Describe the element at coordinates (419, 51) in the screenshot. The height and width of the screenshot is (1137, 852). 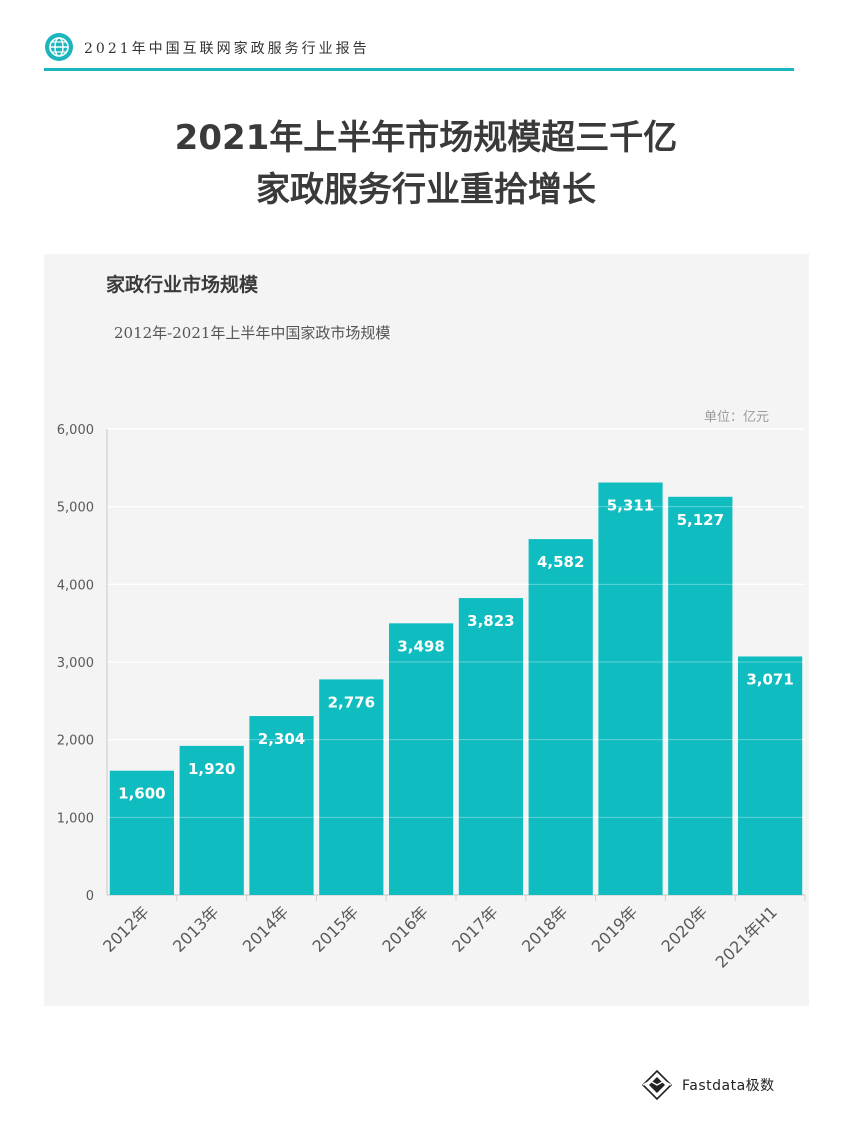
I see `report-header: 2021年中国互联网家政服务行业报告` at that location.